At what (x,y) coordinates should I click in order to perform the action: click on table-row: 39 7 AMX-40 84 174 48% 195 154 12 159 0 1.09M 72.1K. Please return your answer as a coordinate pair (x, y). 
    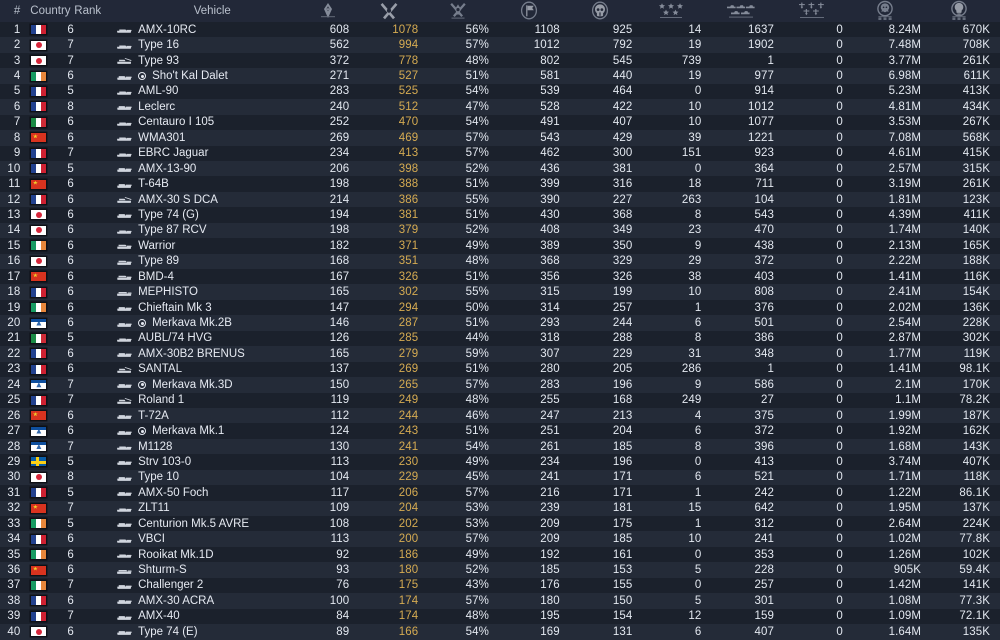
    Looking at the image, I should click on (500, 616).